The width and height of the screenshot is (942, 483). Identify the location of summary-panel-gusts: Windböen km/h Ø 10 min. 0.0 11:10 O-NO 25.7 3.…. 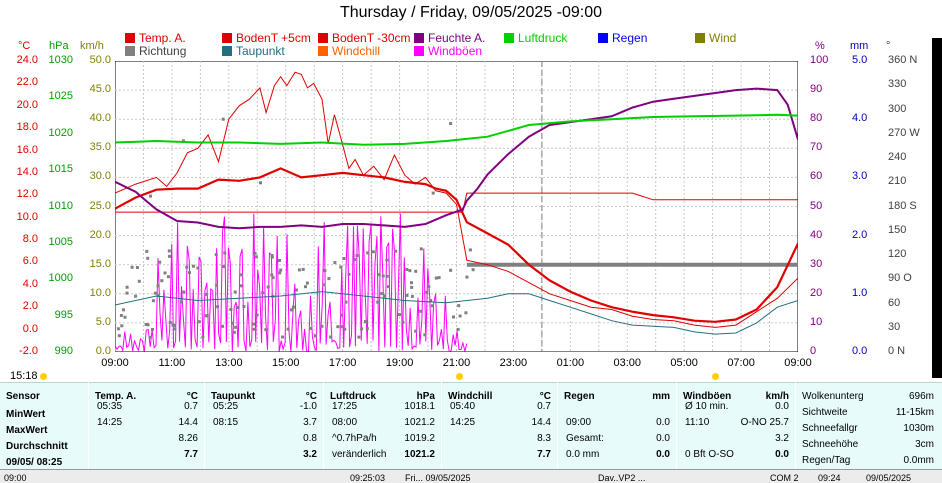
(736, 426).